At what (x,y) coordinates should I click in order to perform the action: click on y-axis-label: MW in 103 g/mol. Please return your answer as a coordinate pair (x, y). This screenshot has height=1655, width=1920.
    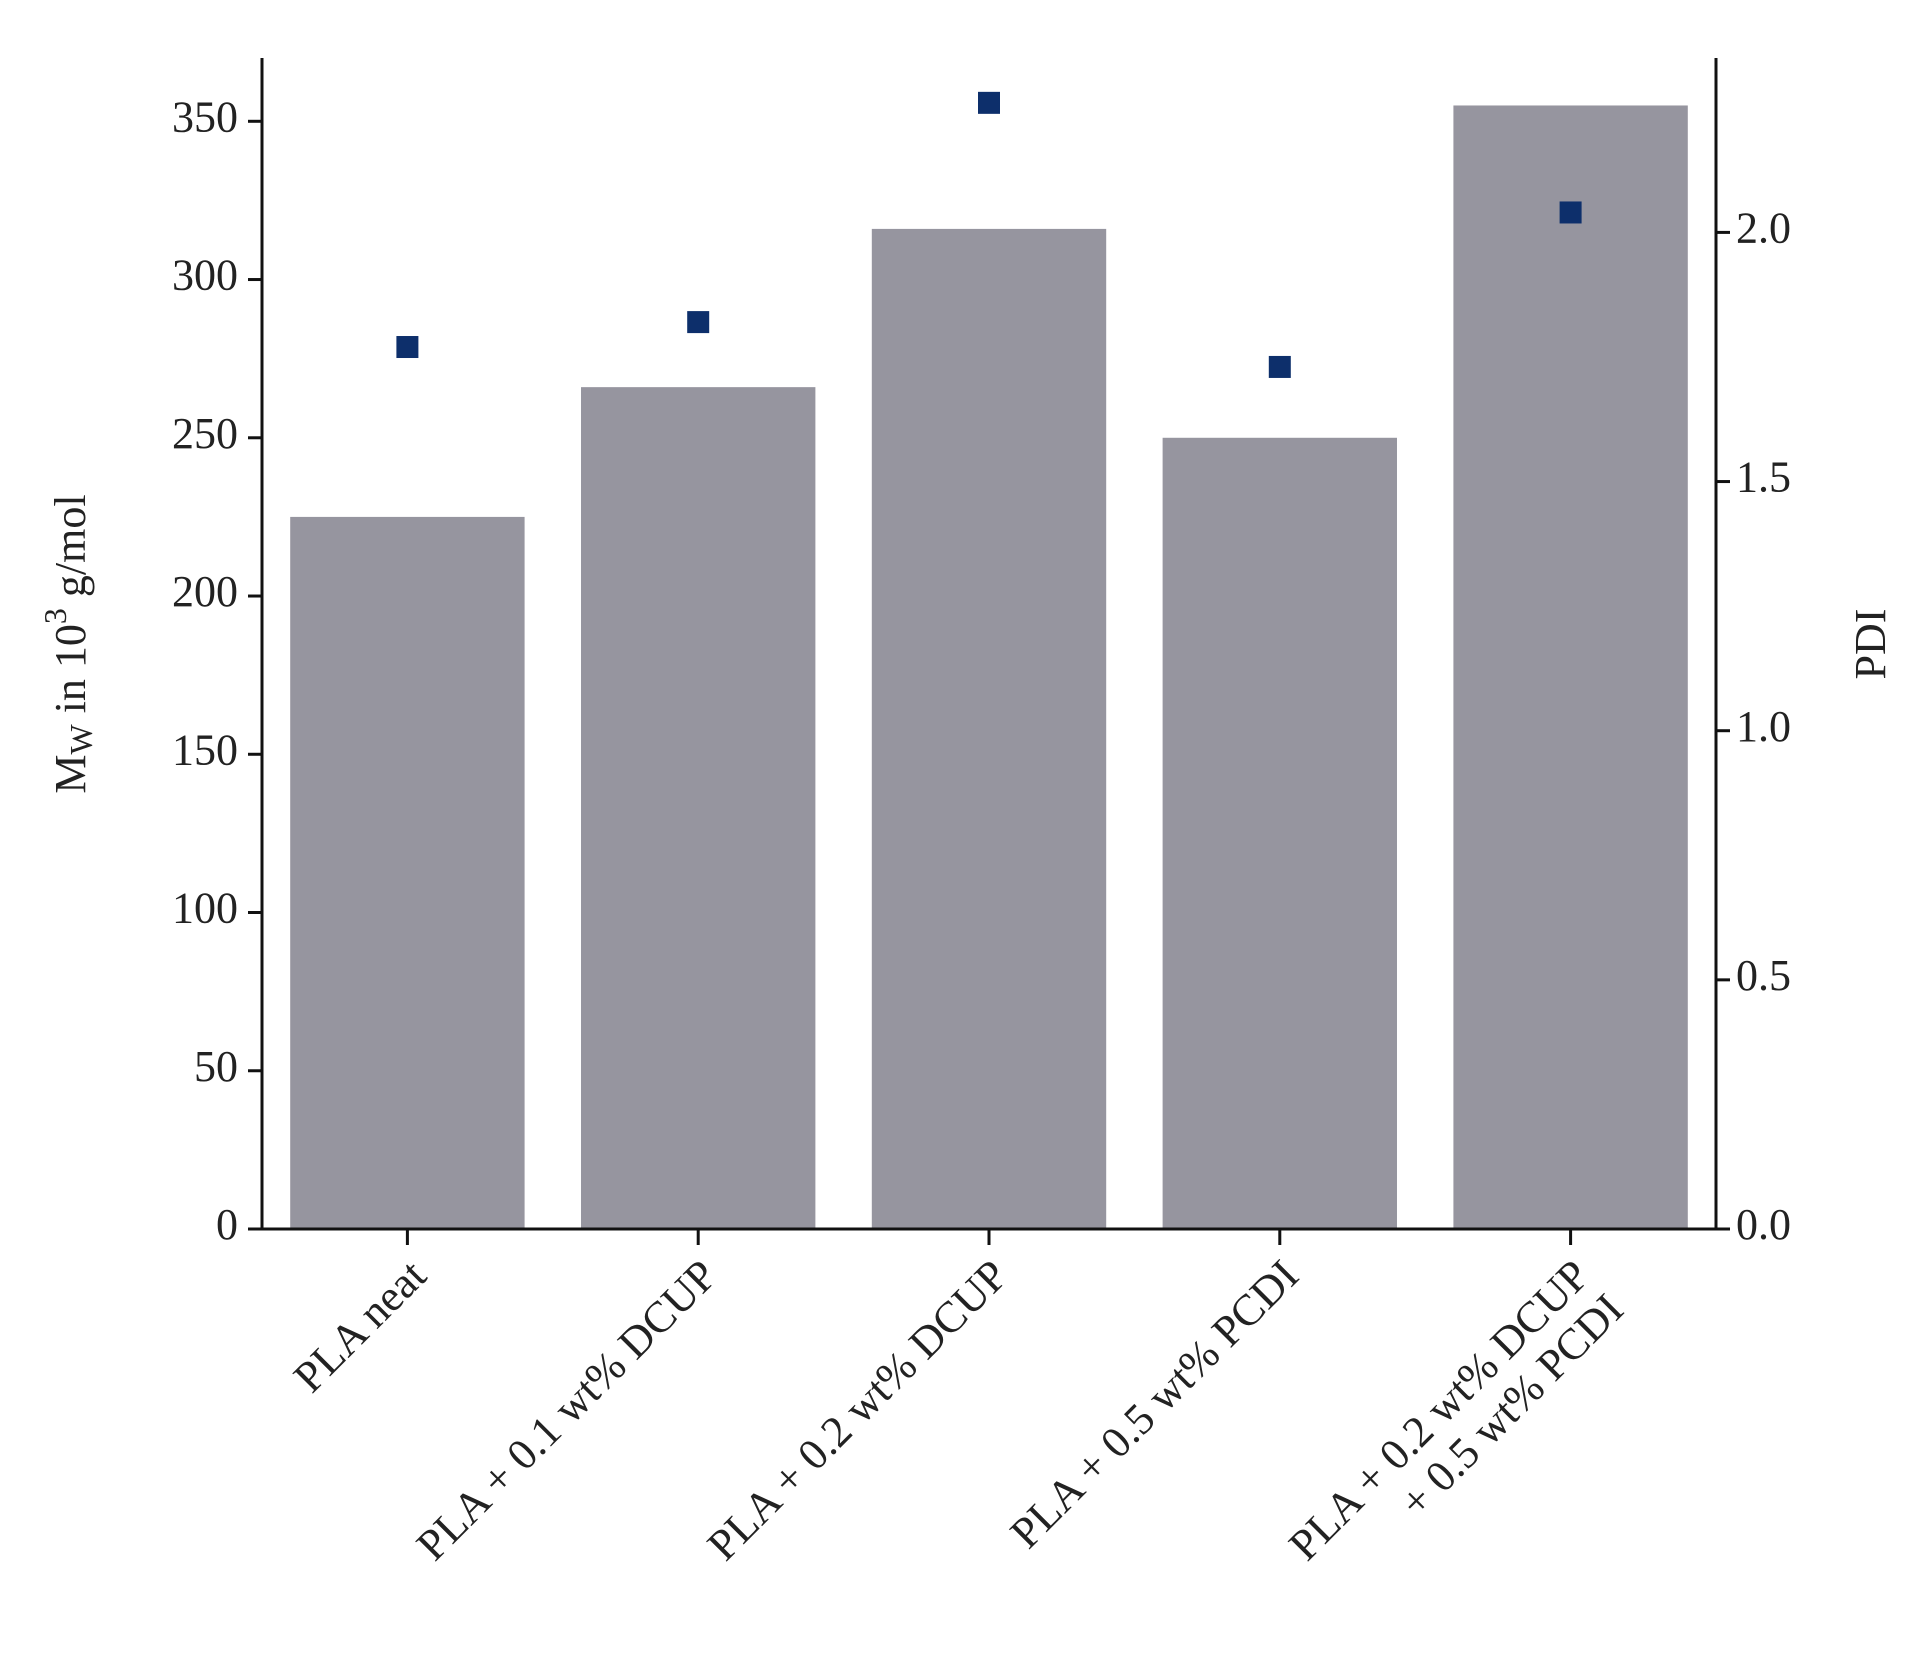
    Looking at the image, I should click on (68, 643).